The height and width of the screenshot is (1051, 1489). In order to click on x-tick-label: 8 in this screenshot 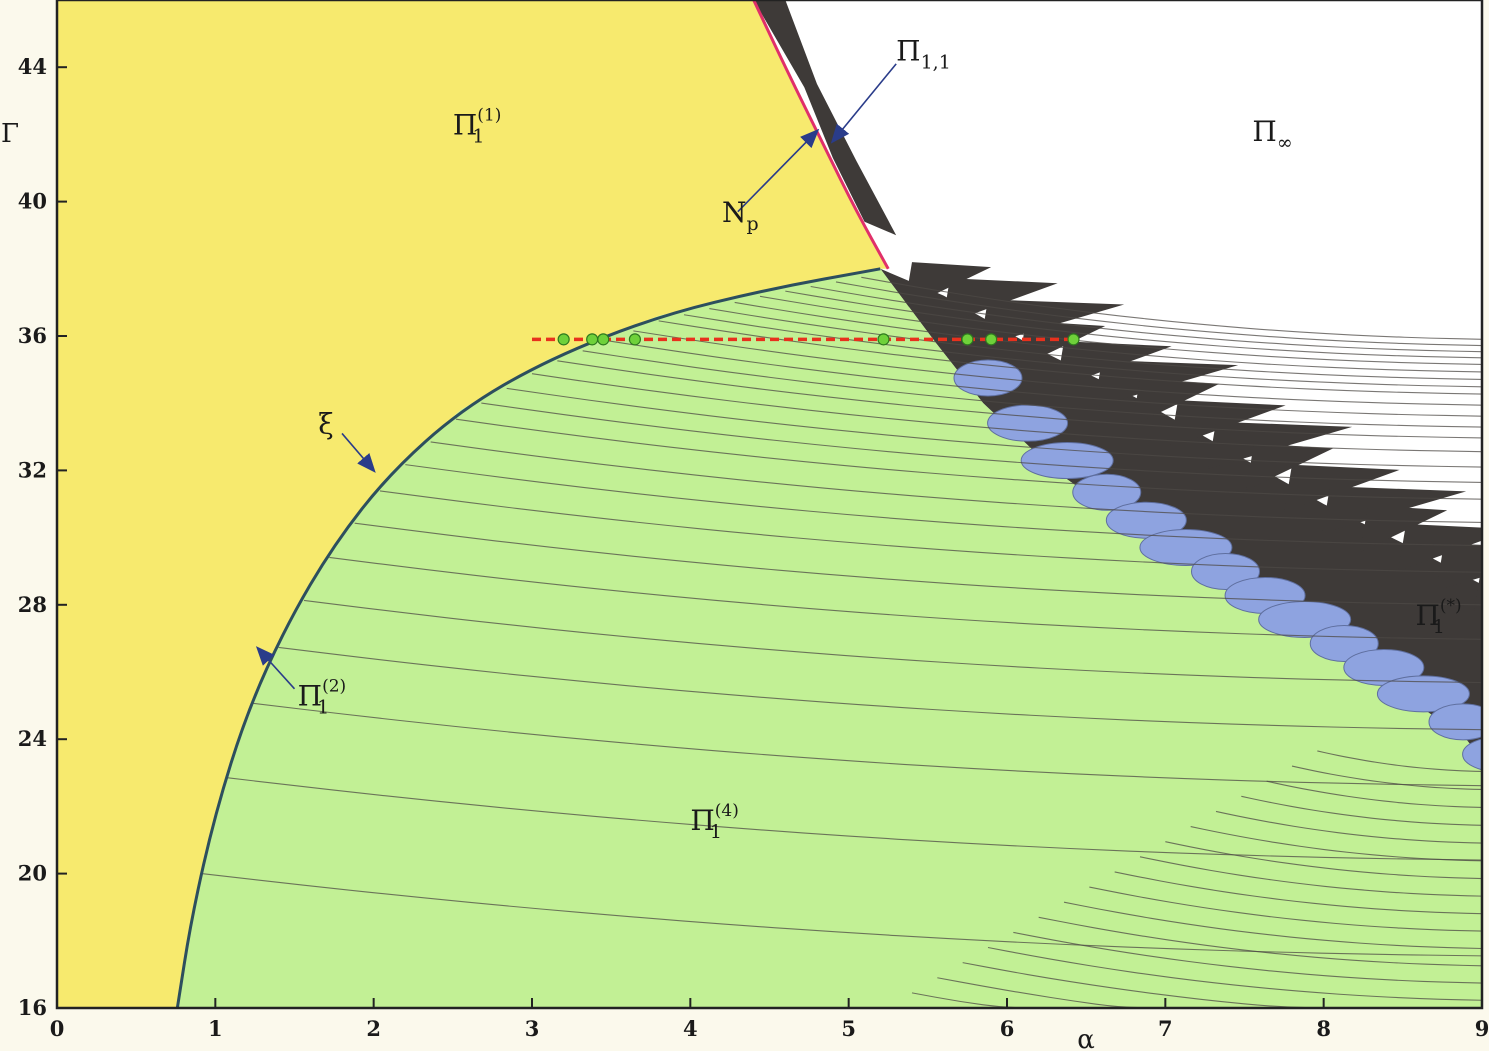, I will do `click(1323, 1028)`.